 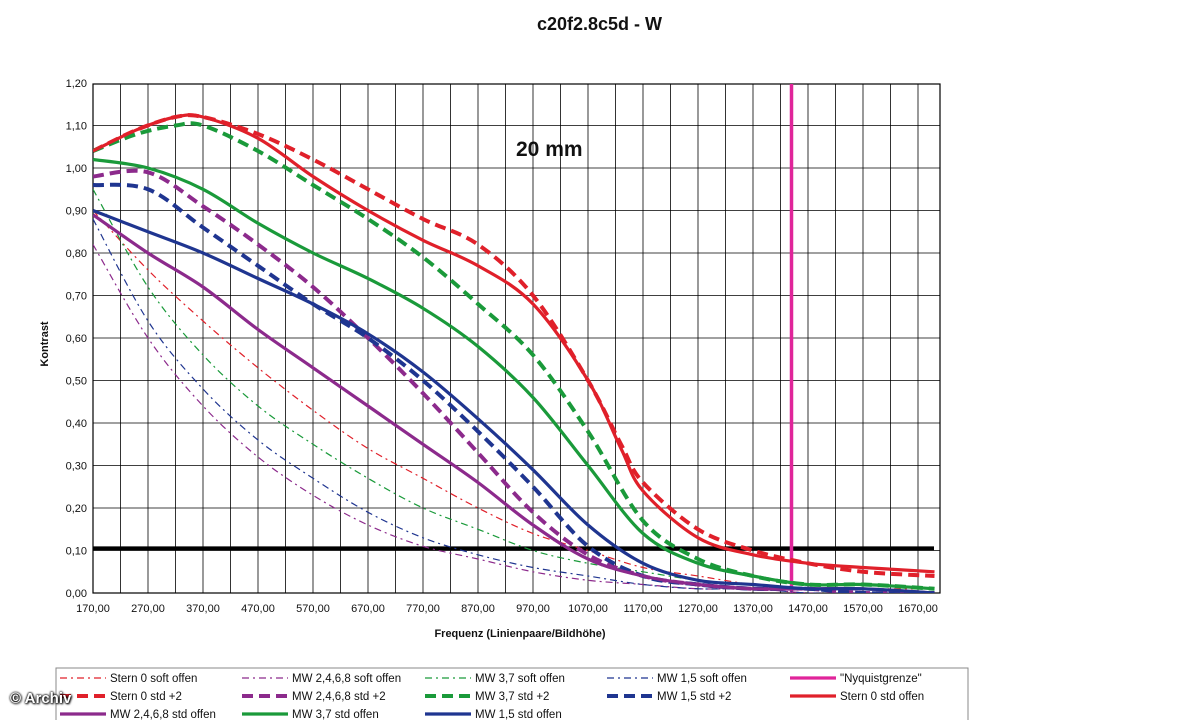 I want to click on y-tick-label: 0,60, so click(x=76, y=339).